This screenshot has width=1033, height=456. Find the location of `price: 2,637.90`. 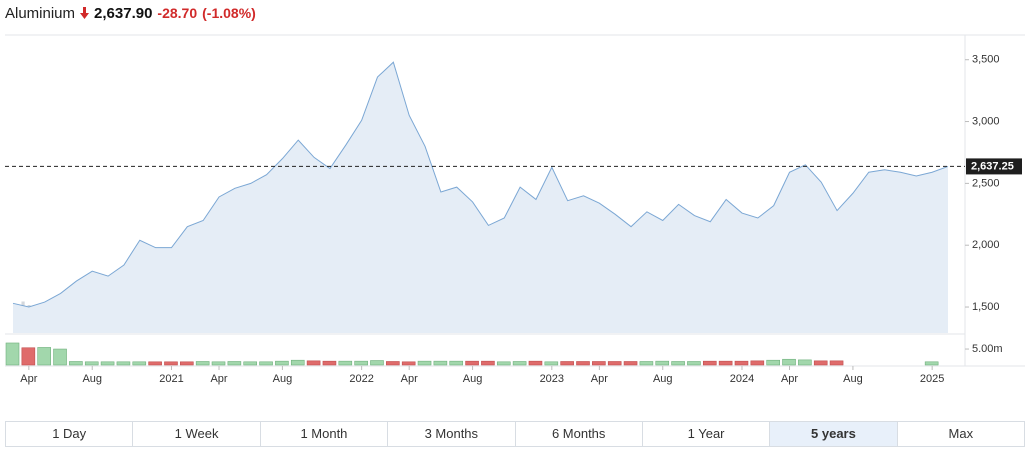

price: 2,637.90 is located at coordinates (123, 13).